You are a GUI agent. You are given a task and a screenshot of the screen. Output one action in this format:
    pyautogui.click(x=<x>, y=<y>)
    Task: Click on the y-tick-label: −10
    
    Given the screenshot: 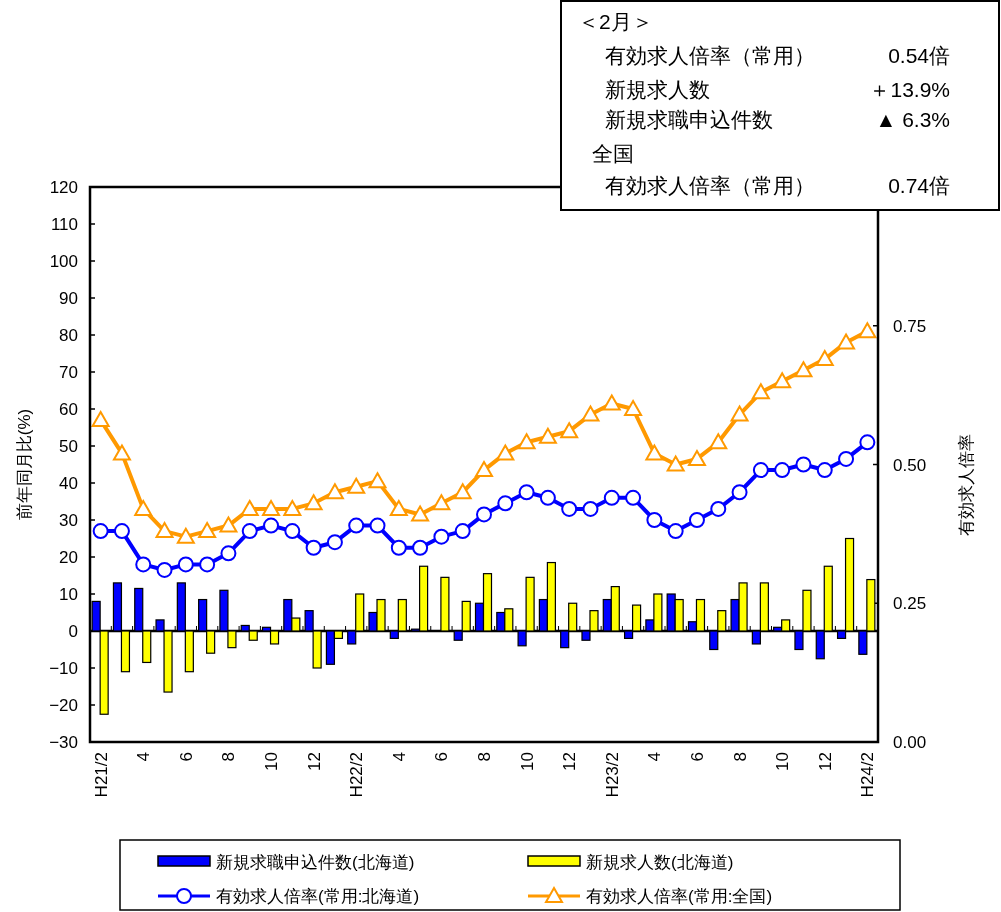 What is the action you would take?
    pyautogui.click(x=63, y=668)
    